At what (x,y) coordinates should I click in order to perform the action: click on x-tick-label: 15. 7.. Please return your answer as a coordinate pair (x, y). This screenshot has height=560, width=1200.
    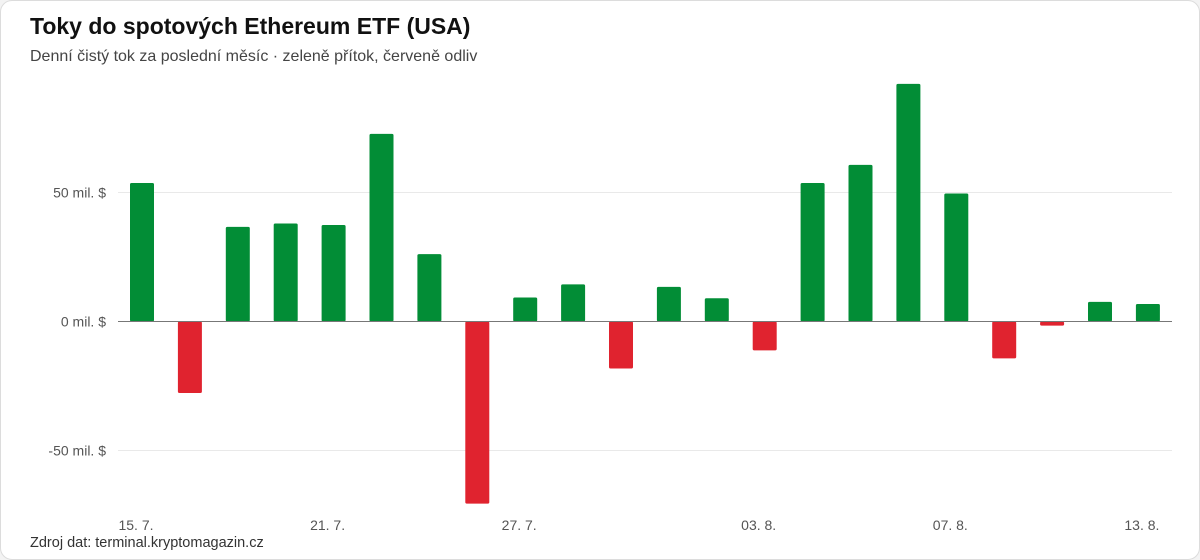
    Looking at the image, I should click on (135, 525).